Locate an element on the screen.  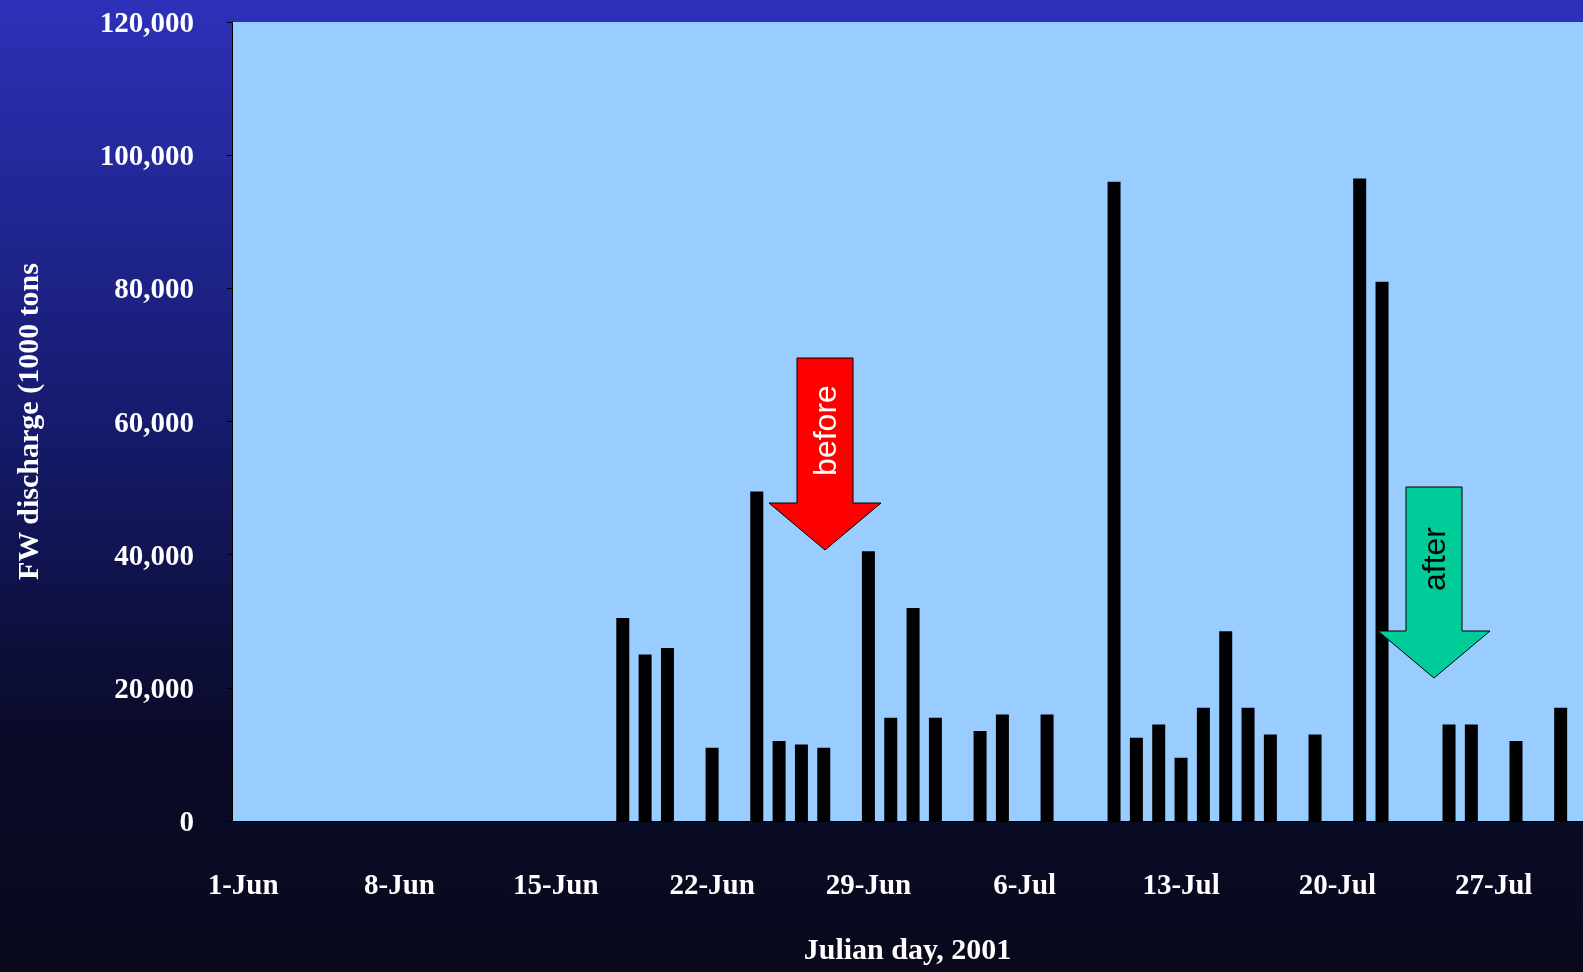
y-tick-label: 40,000 is located at coordinates (154, 554).